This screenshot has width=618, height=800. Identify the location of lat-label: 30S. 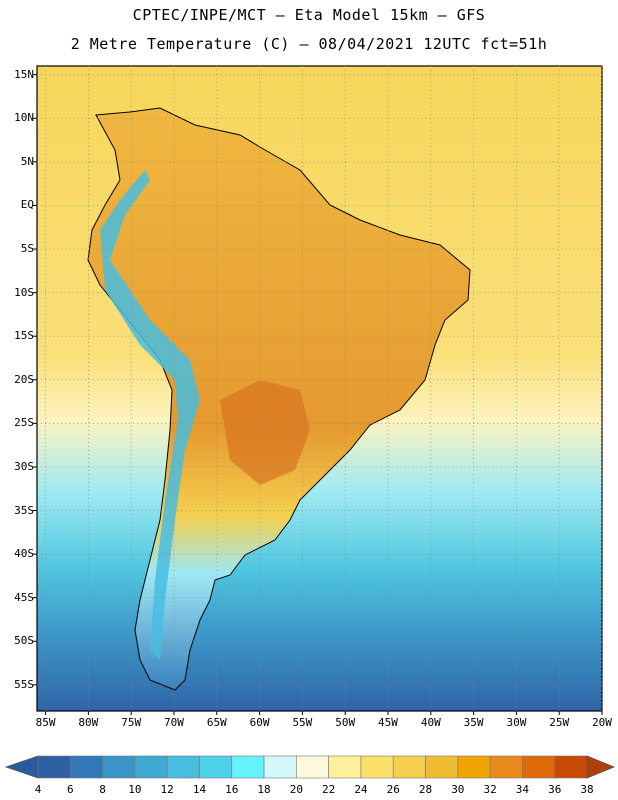
(24, 466).